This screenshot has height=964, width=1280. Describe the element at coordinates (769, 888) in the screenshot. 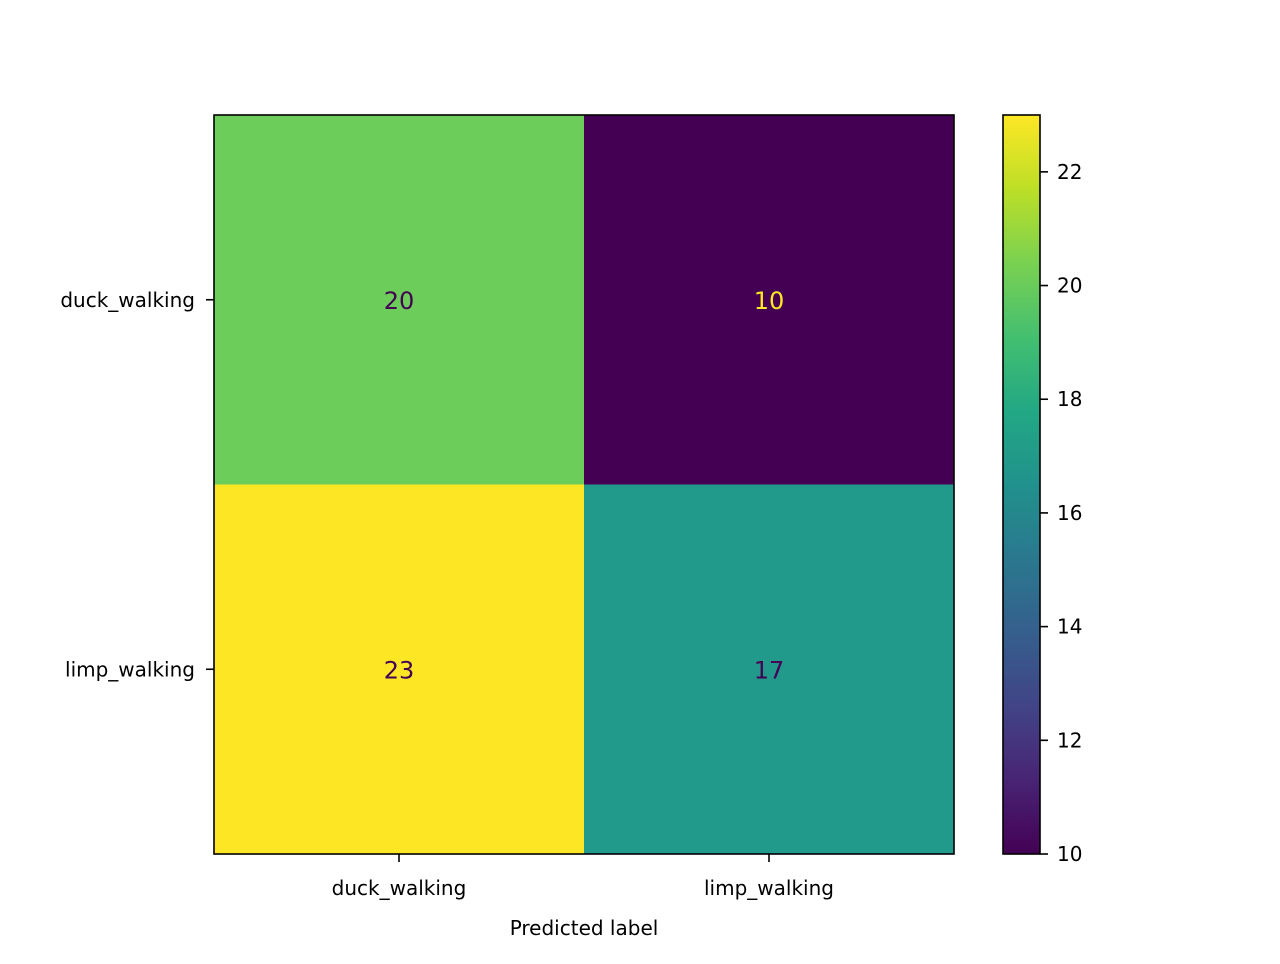

I see `x-tick-label: limp_walking` at that location.